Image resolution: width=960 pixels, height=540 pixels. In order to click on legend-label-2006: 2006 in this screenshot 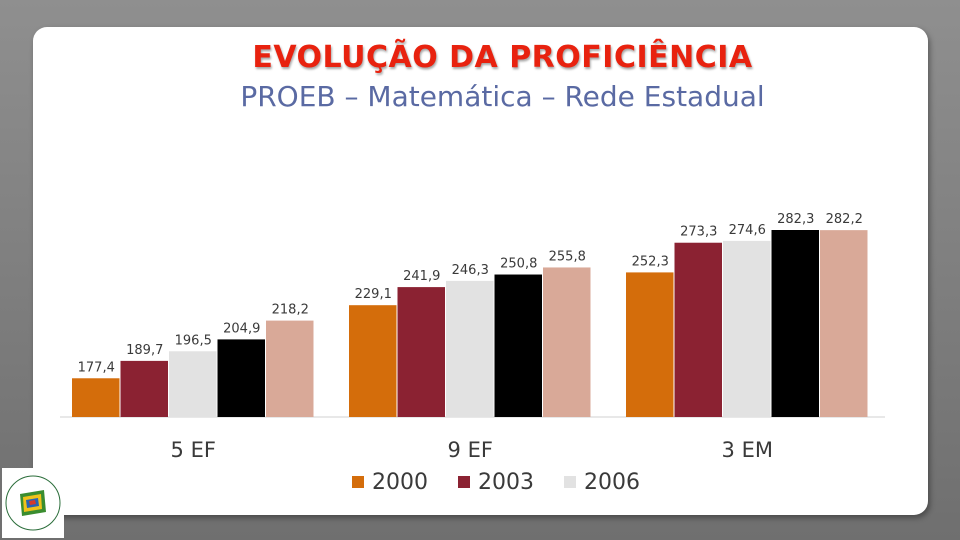, I will do `click(612, 482)`.